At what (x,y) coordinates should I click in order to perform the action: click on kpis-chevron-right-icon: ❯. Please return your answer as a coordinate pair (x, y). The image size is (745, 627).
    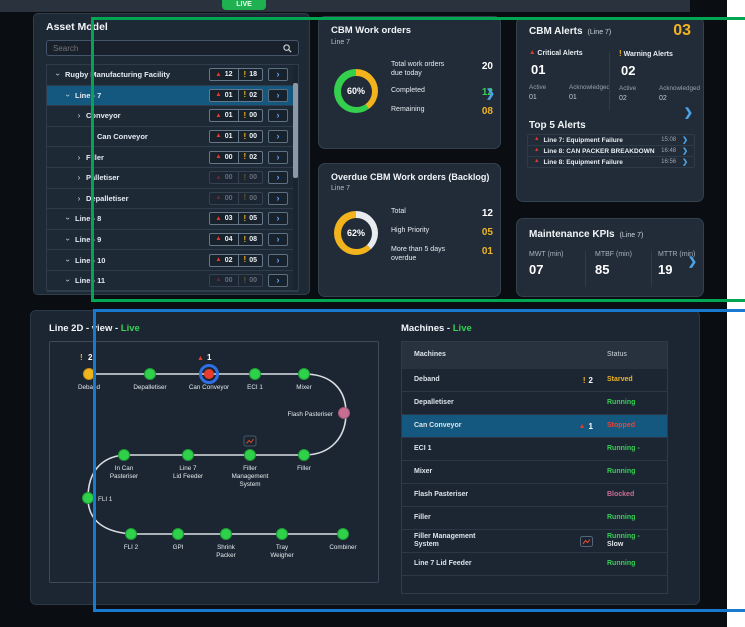
    Looking at the image, I should click on (692, 262).